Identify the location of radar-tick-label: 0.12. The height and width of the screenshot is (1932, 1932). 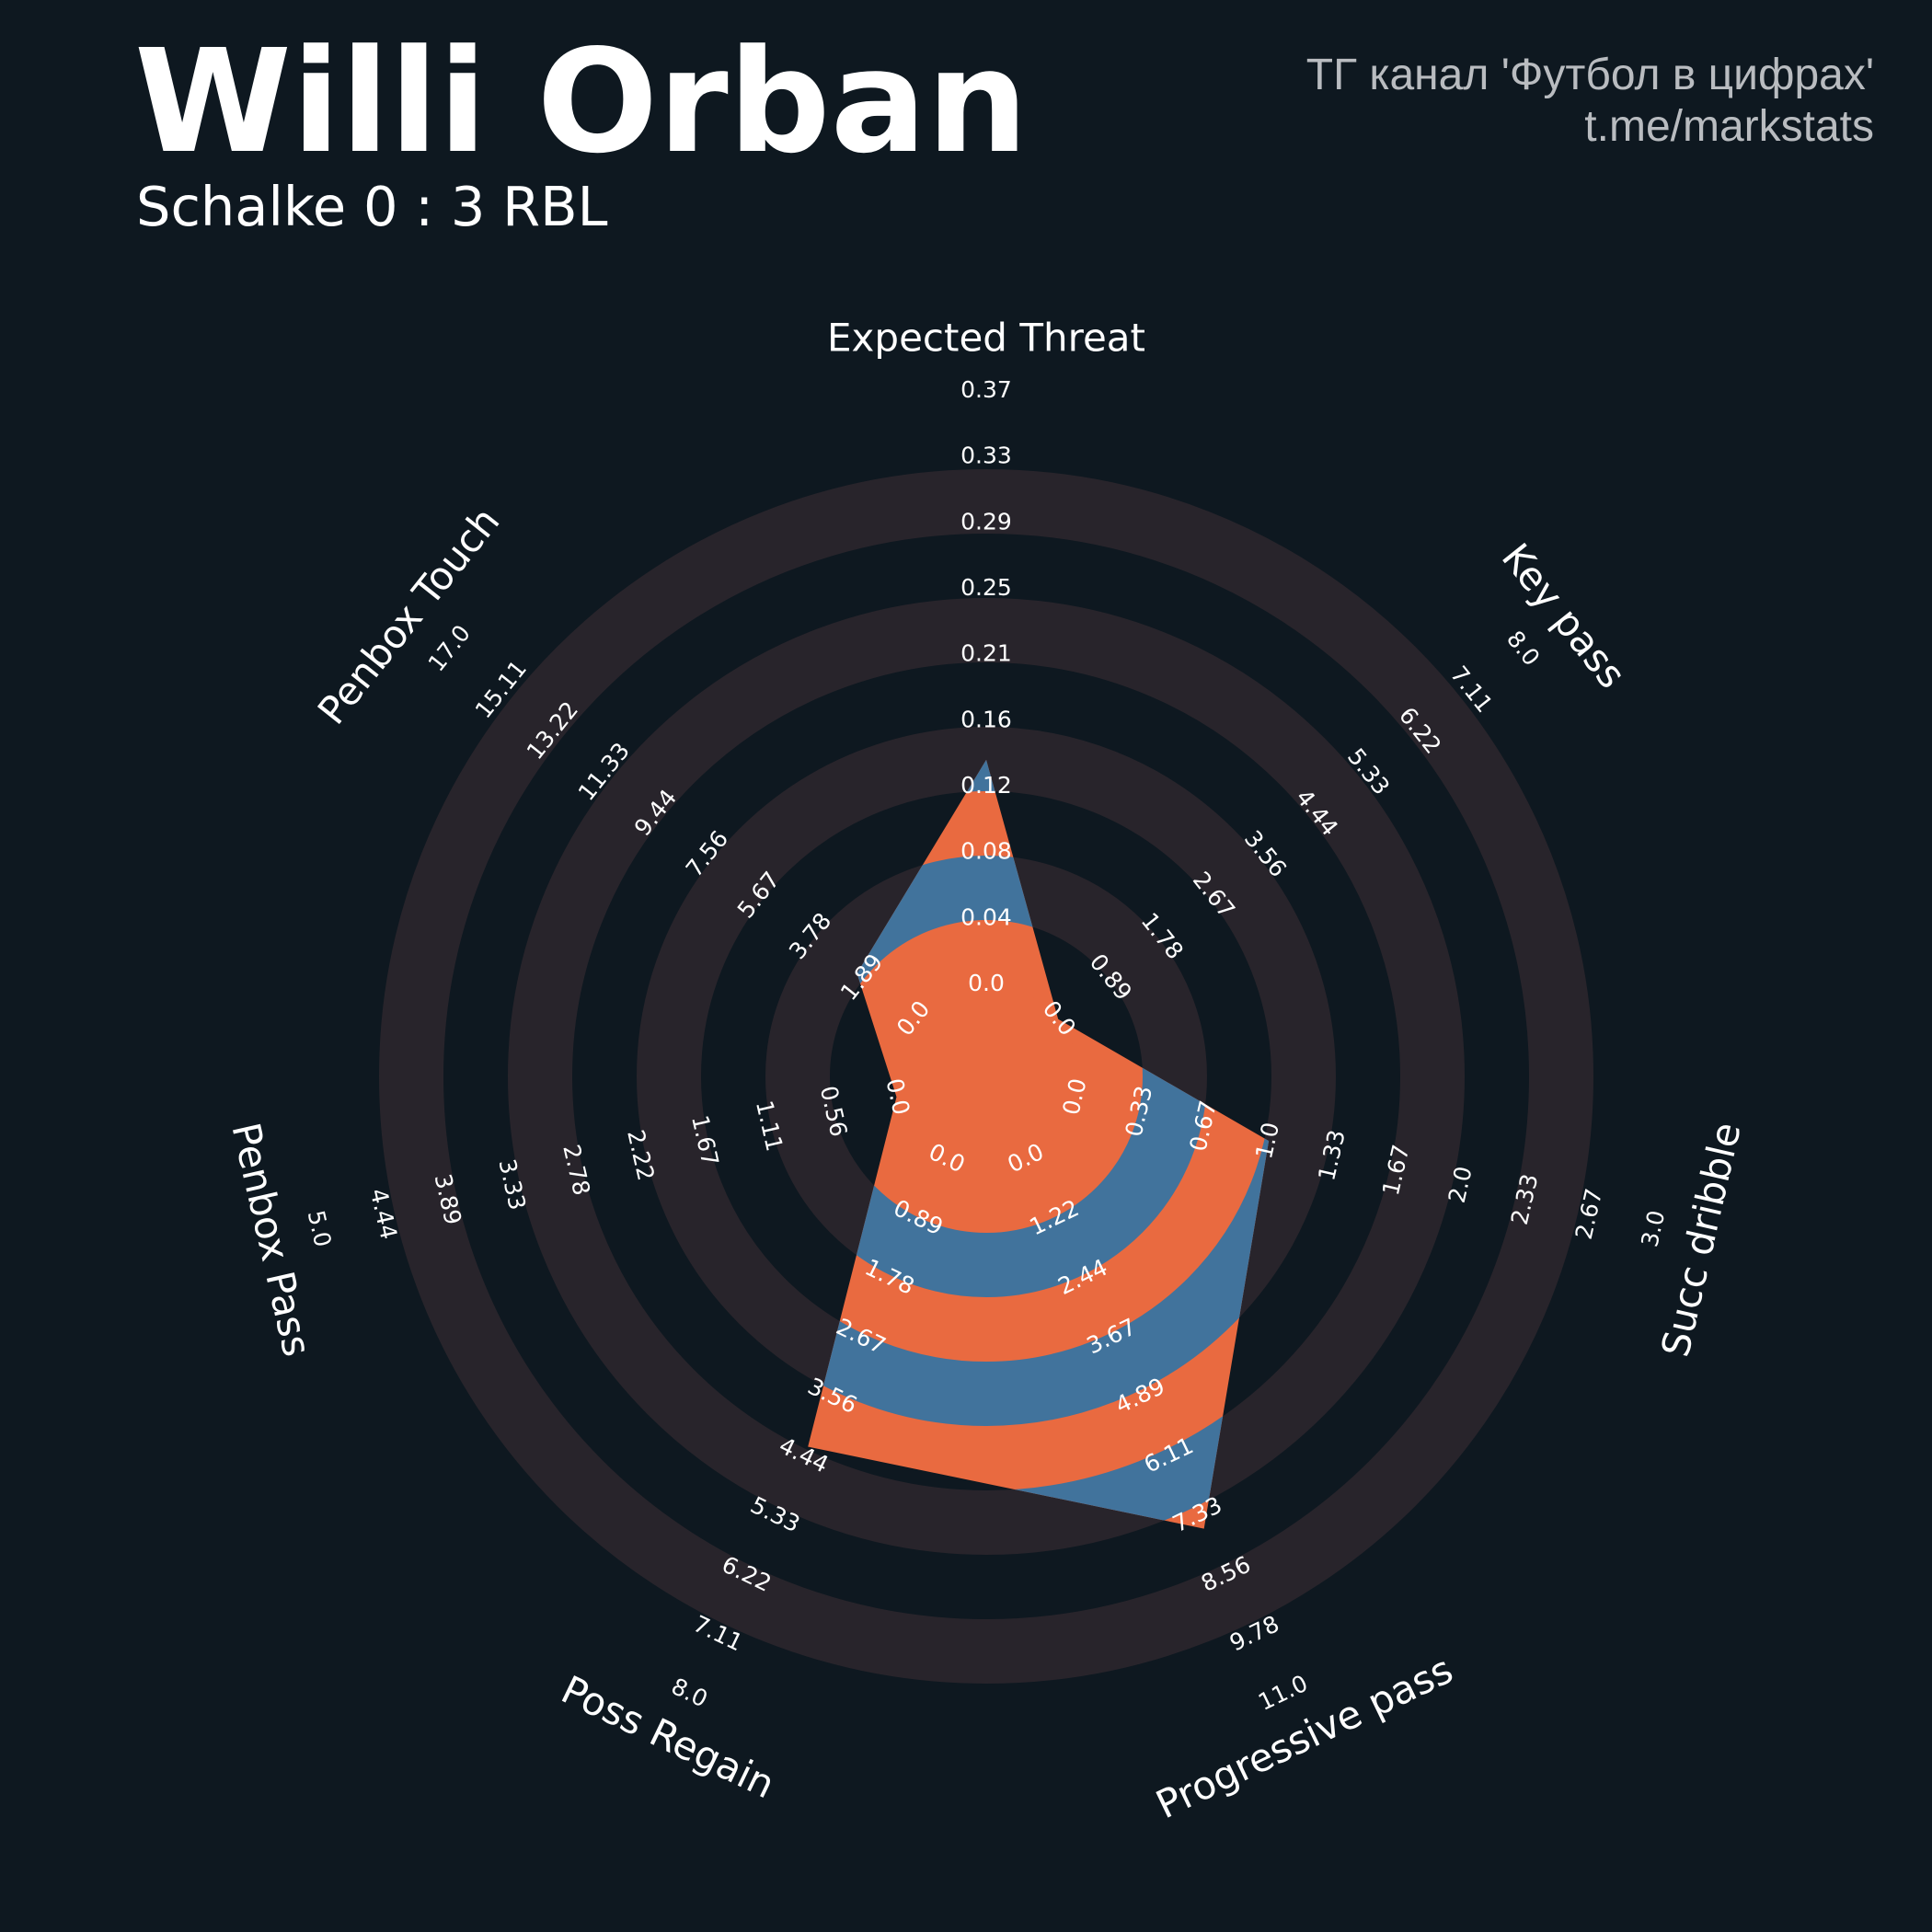
(986, 785).